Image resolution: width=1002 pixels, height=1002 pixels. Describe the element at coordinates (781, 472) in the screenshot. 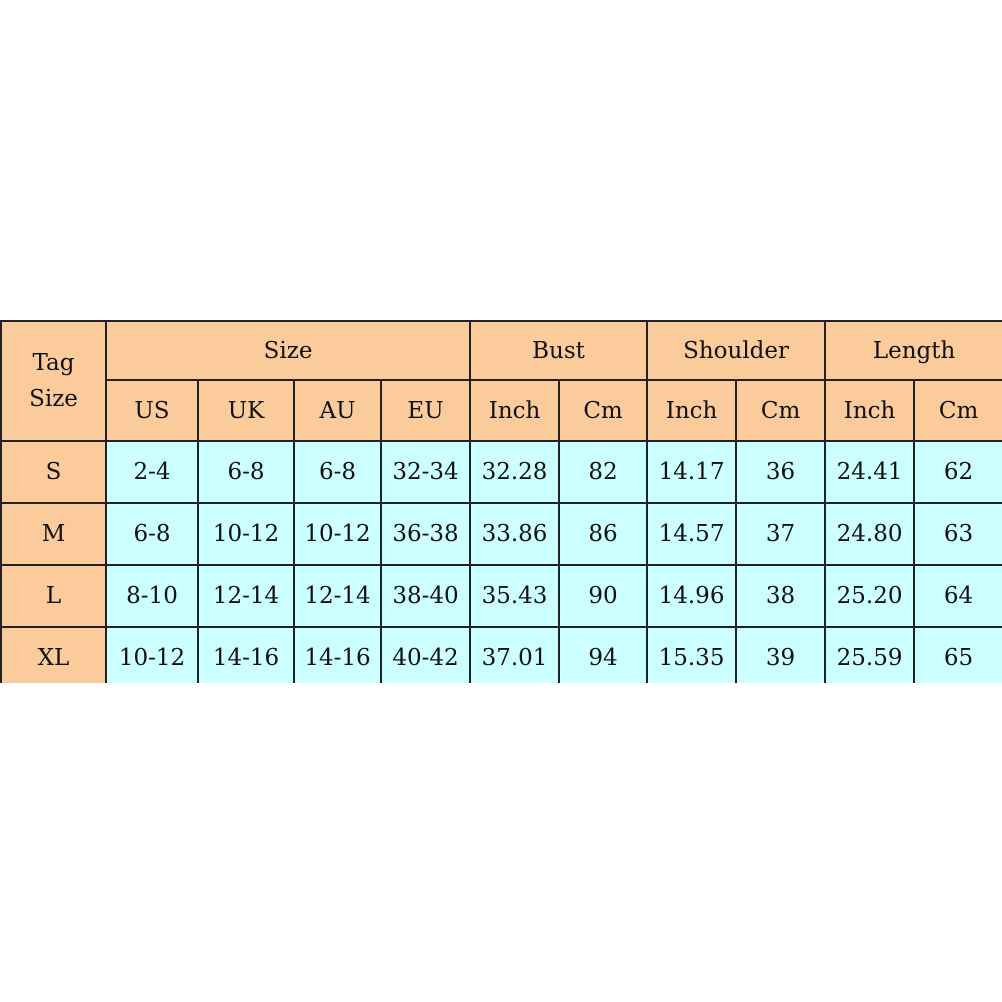

I see `value-cell: 36` at that location.